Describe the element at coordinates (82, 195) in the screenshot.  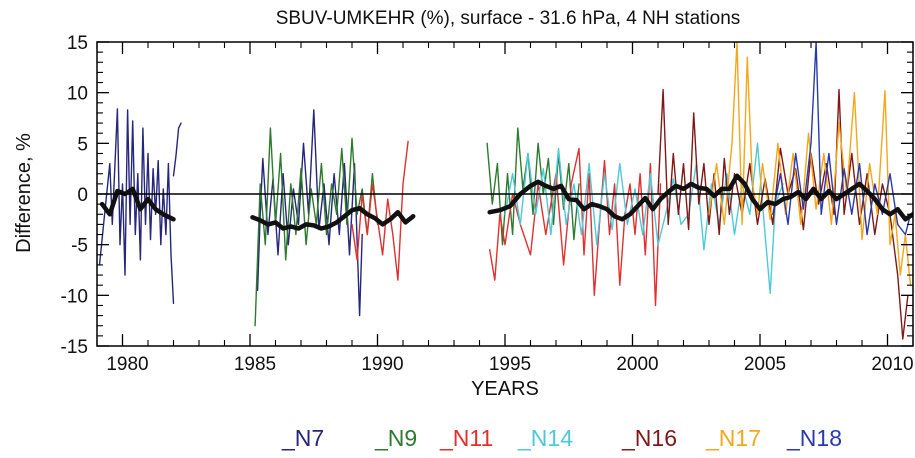
I see `y-tick-label: 0` at that location.